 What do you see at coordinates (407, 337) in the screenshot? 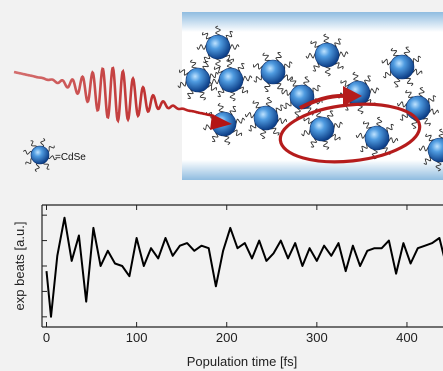
I see `x-tick-label: 400` at bounding box center [407, 337].